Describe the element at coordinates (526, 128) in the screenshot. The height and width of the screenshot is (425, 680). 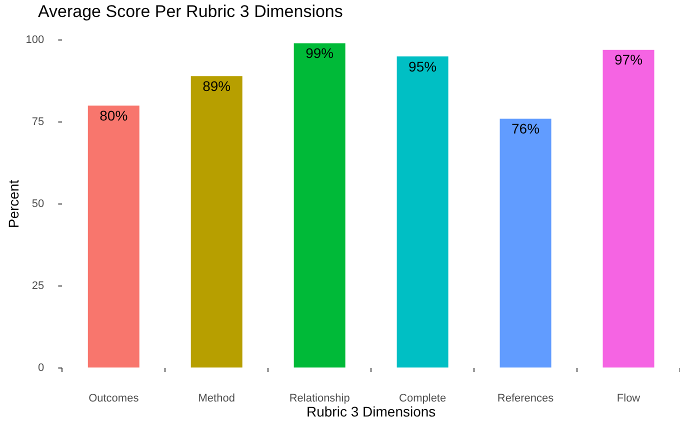
I see `data-label: 76%` at that location.